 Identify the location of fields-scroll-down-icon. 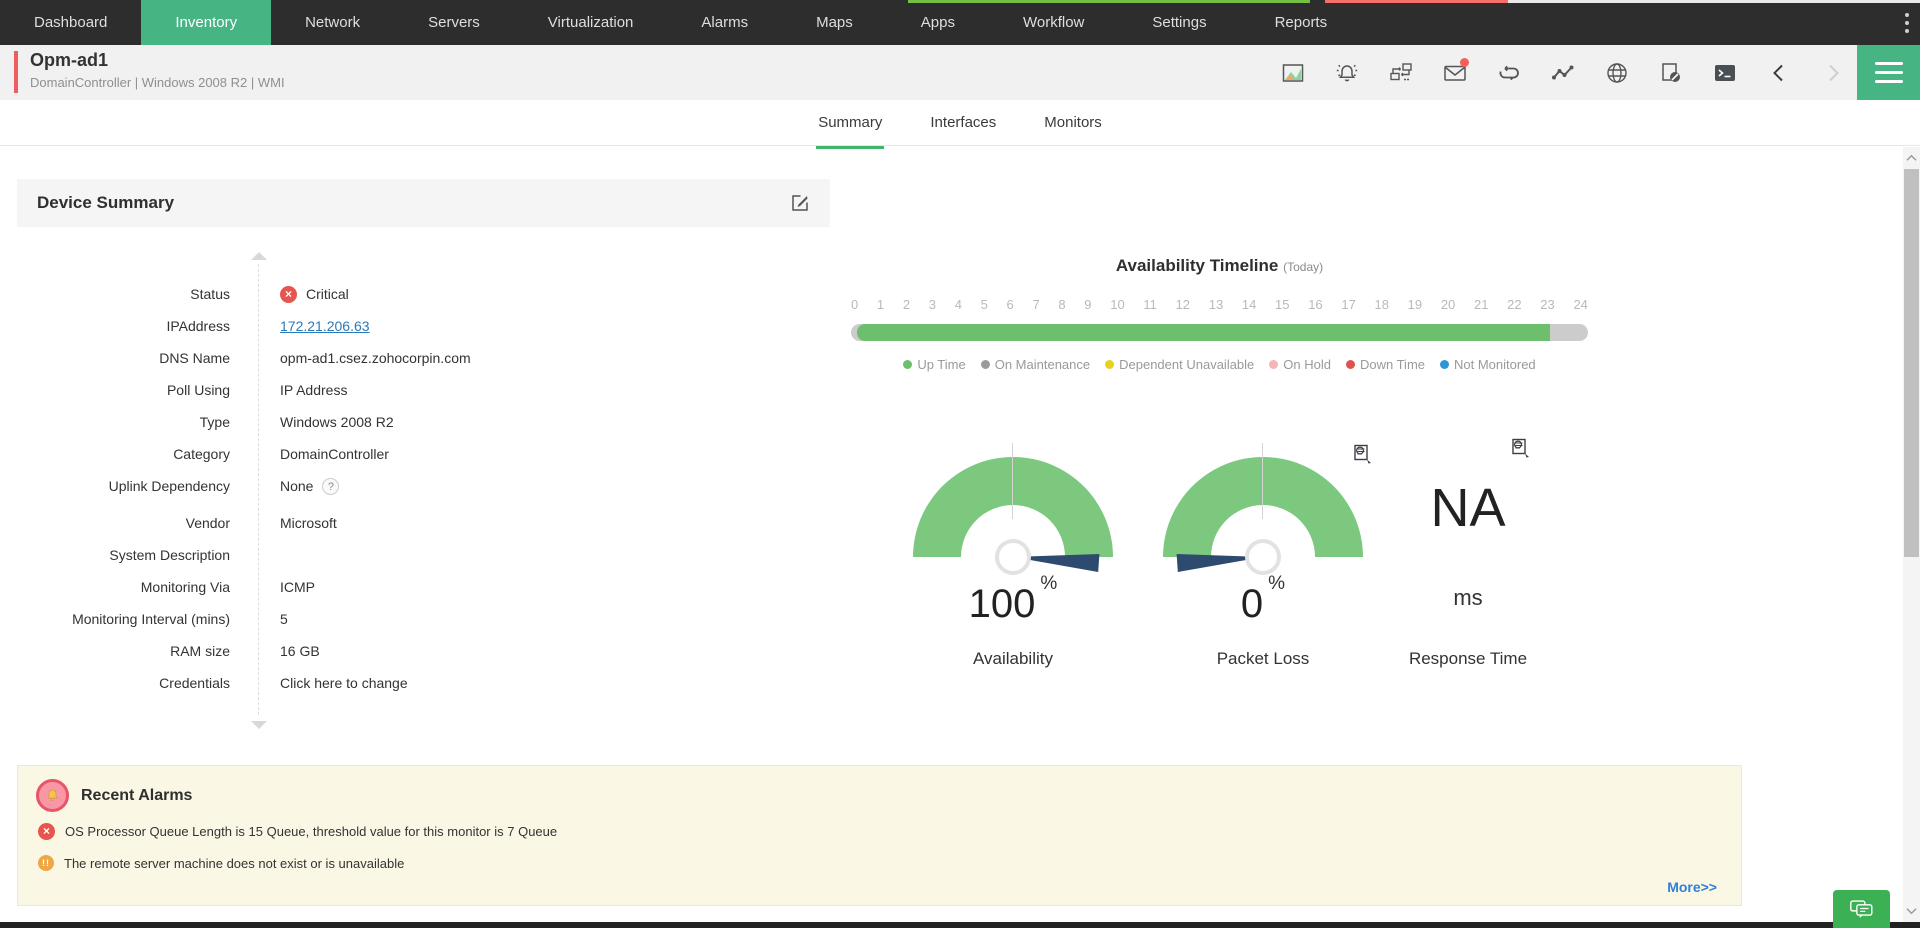
(259, 725).